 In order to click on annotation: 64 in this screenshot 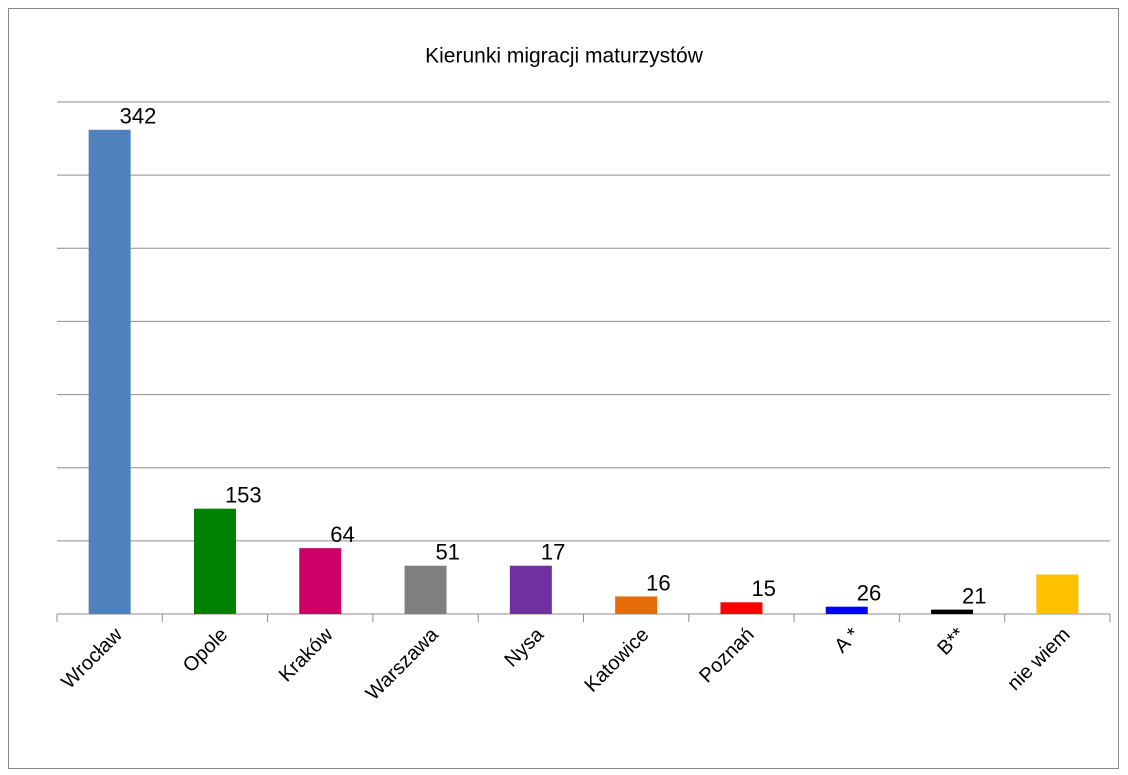, I will do `click(342, 534)`.